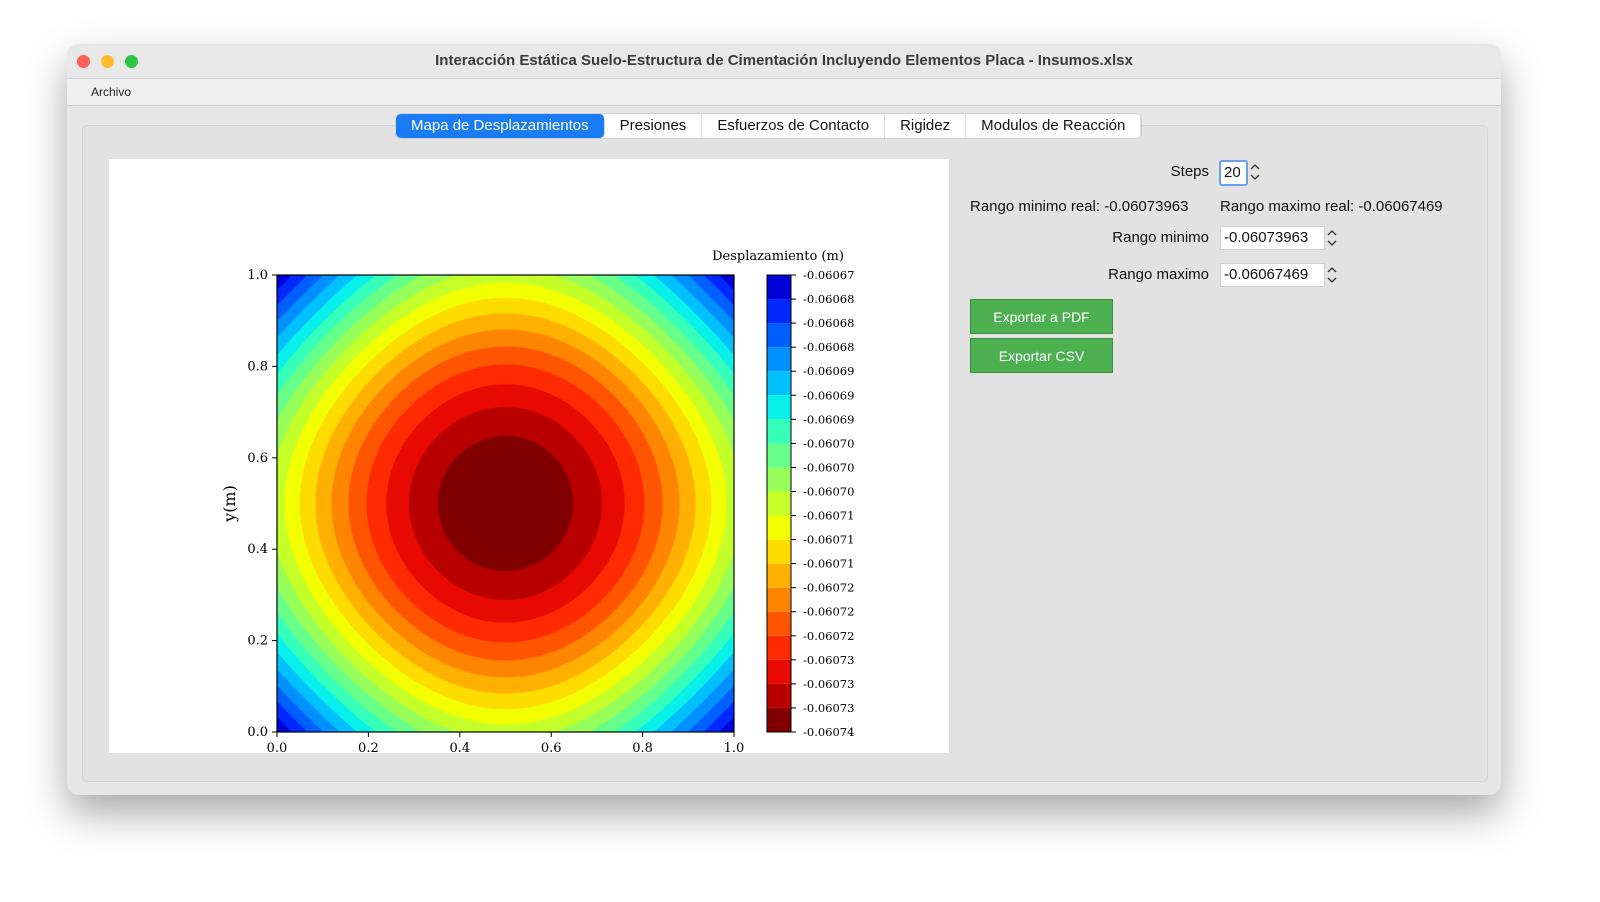  Describe the element at coordinates (368, 747) in the screenshot. I see `x-tick-label: 0.2` at that location.